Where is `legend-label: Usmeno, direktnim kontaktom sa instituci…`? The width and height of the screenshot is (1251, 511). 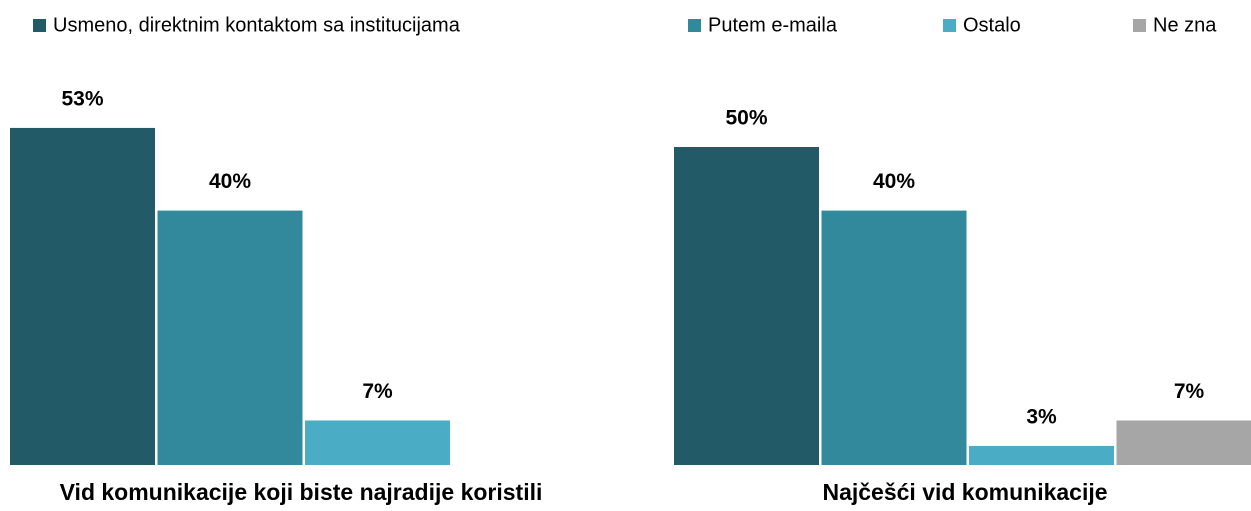 legend-label: Usmeno, direktnim kontaktom sa instituci… is located at coordinates (257, 25).